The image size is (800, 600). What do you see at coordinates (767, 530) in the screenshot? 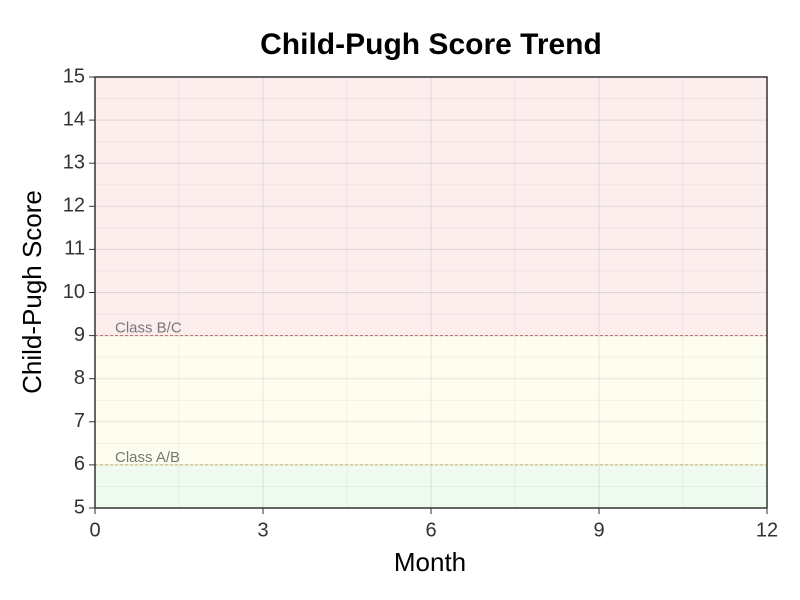
I see `x-tick-label: 12` at bounding box center [767, 530].